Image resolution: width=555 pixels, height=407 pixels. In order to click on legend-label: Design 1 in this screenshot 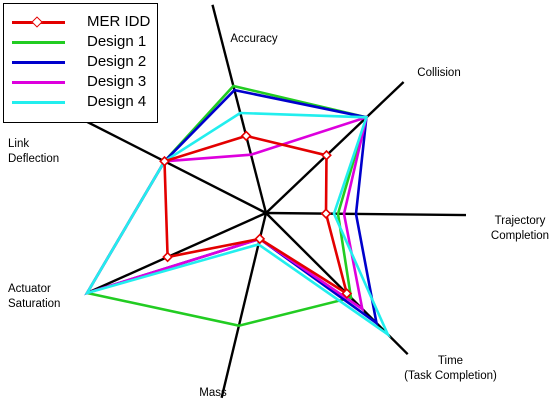, I will do `click(117, 41)`.